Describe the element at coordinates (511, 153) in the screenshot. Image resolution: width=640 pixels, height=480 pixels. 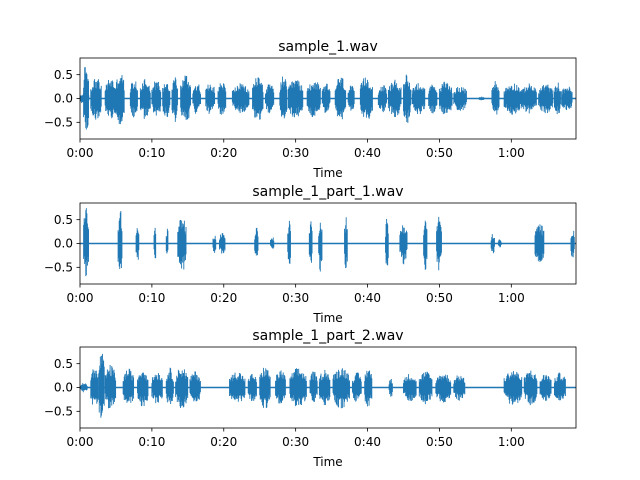
I see `x-tick-label: 1:00` at that location.